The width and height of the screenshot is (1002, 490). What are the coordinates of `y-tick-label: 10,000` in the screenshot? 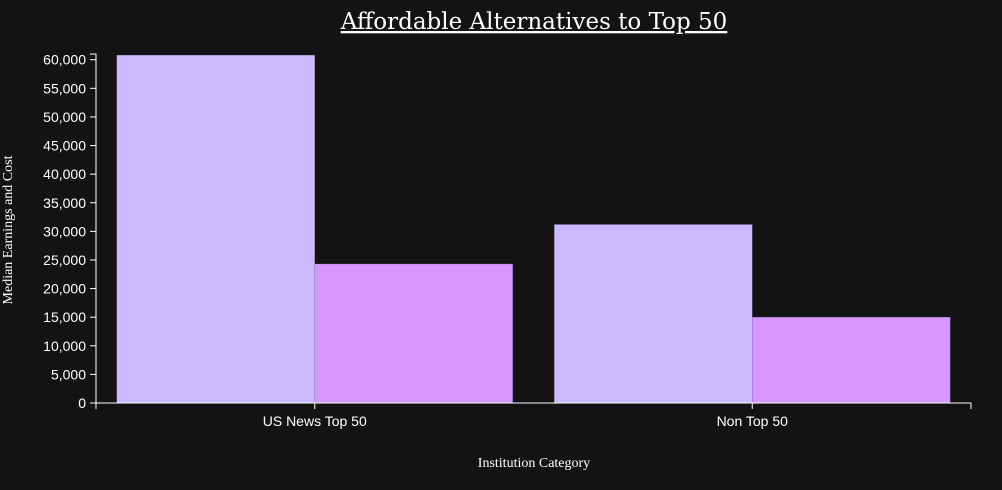 It's located at (64, 346).